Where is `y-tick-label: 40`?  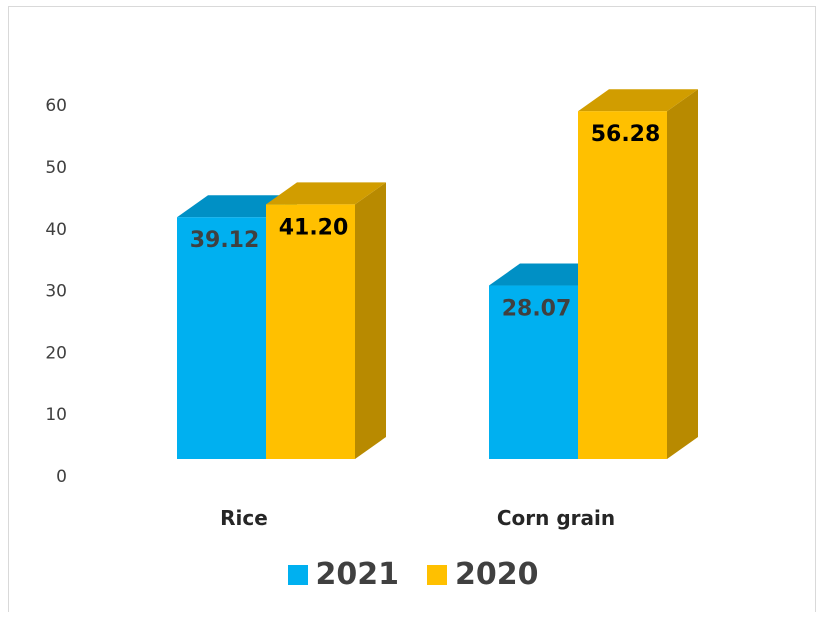
y-tick-label: 40 is located at coordinates (56, 230).